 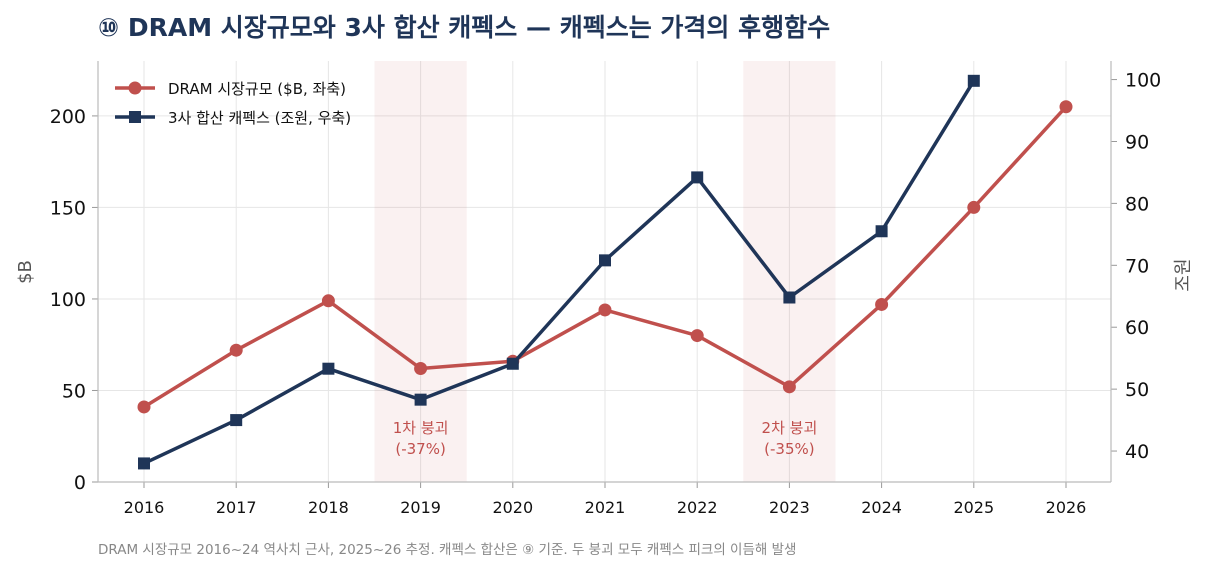 What do you see at coordinates (1137, 452) in the screenshot?
I see `y-right-tick-label: 40` at bounding box center [1137, 452].